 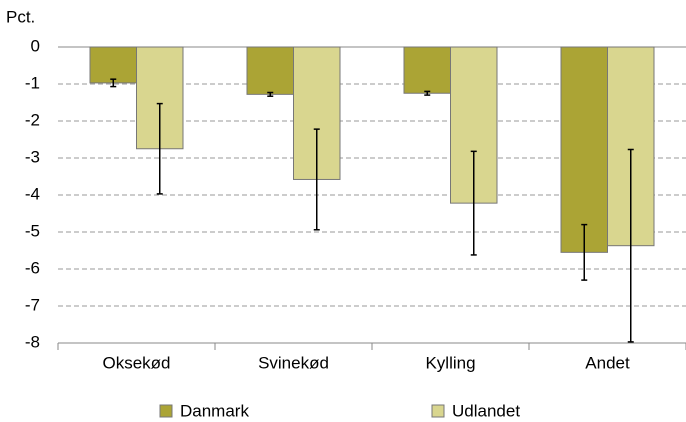 What do you see at coordinates (293, 362) in the screenshot?
I see `x-tick-label: Svinekød` at bounding box center [293, 362].